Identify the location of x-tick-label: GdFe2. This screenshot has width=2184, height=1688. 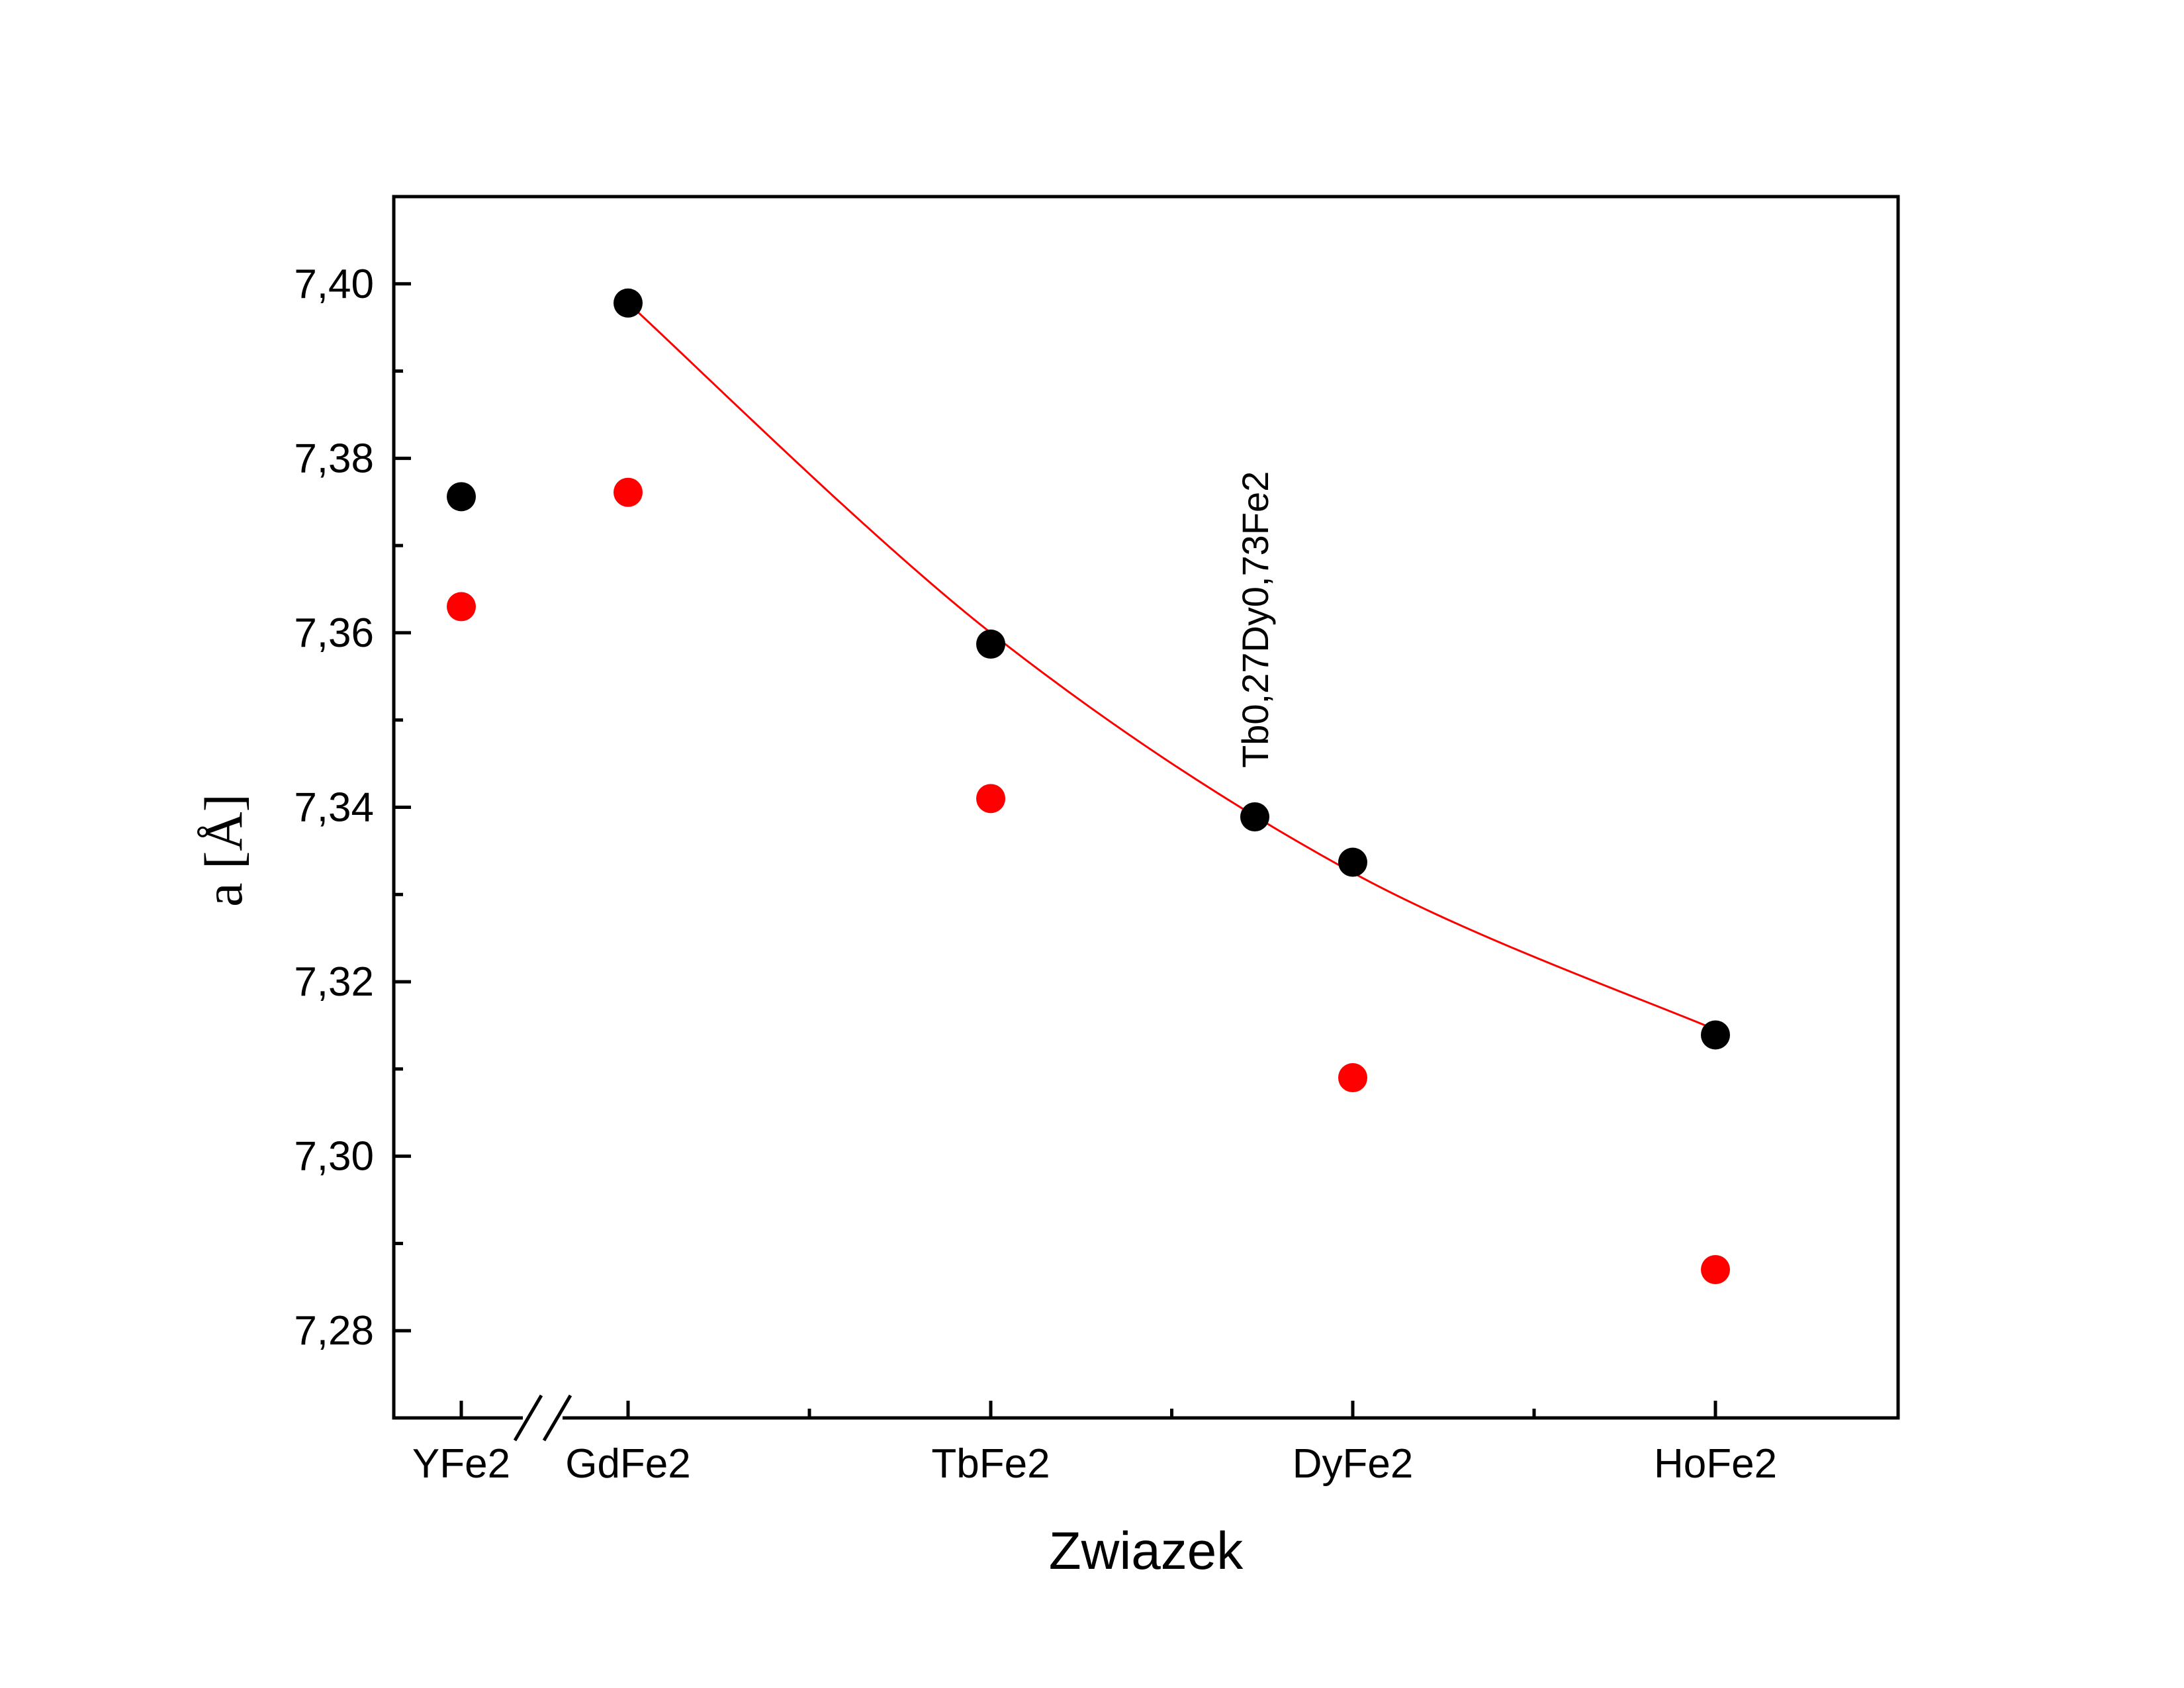
(628, 1464).